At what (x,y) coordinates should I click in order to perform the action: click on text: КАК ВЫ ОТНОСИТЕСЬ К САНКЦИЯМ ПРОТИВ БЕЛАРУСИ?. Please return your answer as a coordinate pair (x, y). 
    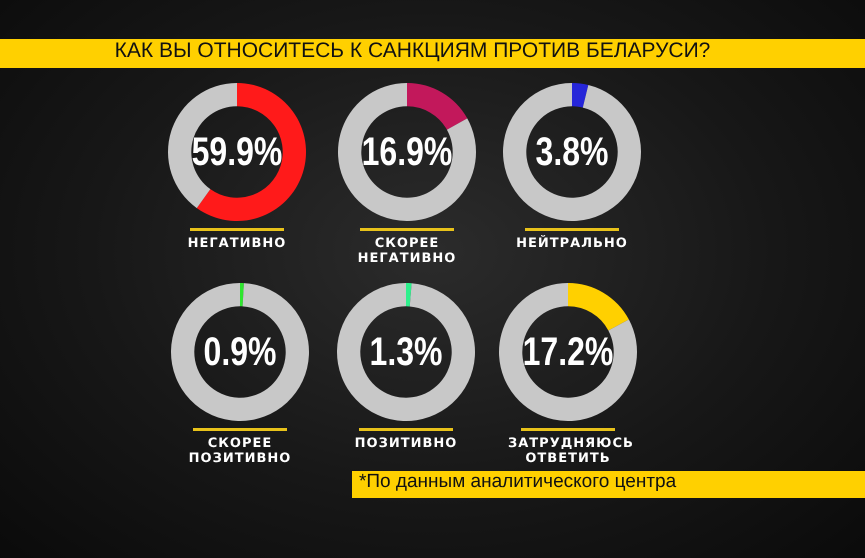
    Looking at the image, I should click on (413, 51).